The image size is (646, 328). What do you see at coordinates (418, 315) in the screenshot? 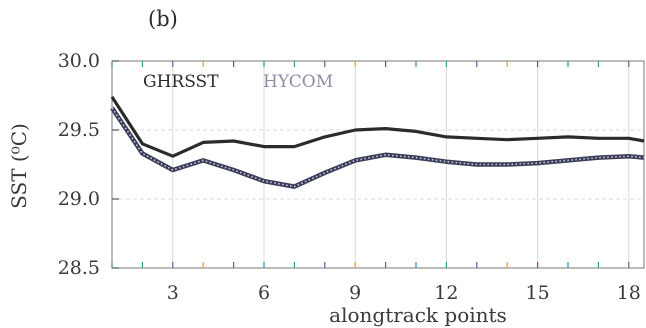
I see `x-axis-title: alongtrack points` at bounding box center [418, 315].